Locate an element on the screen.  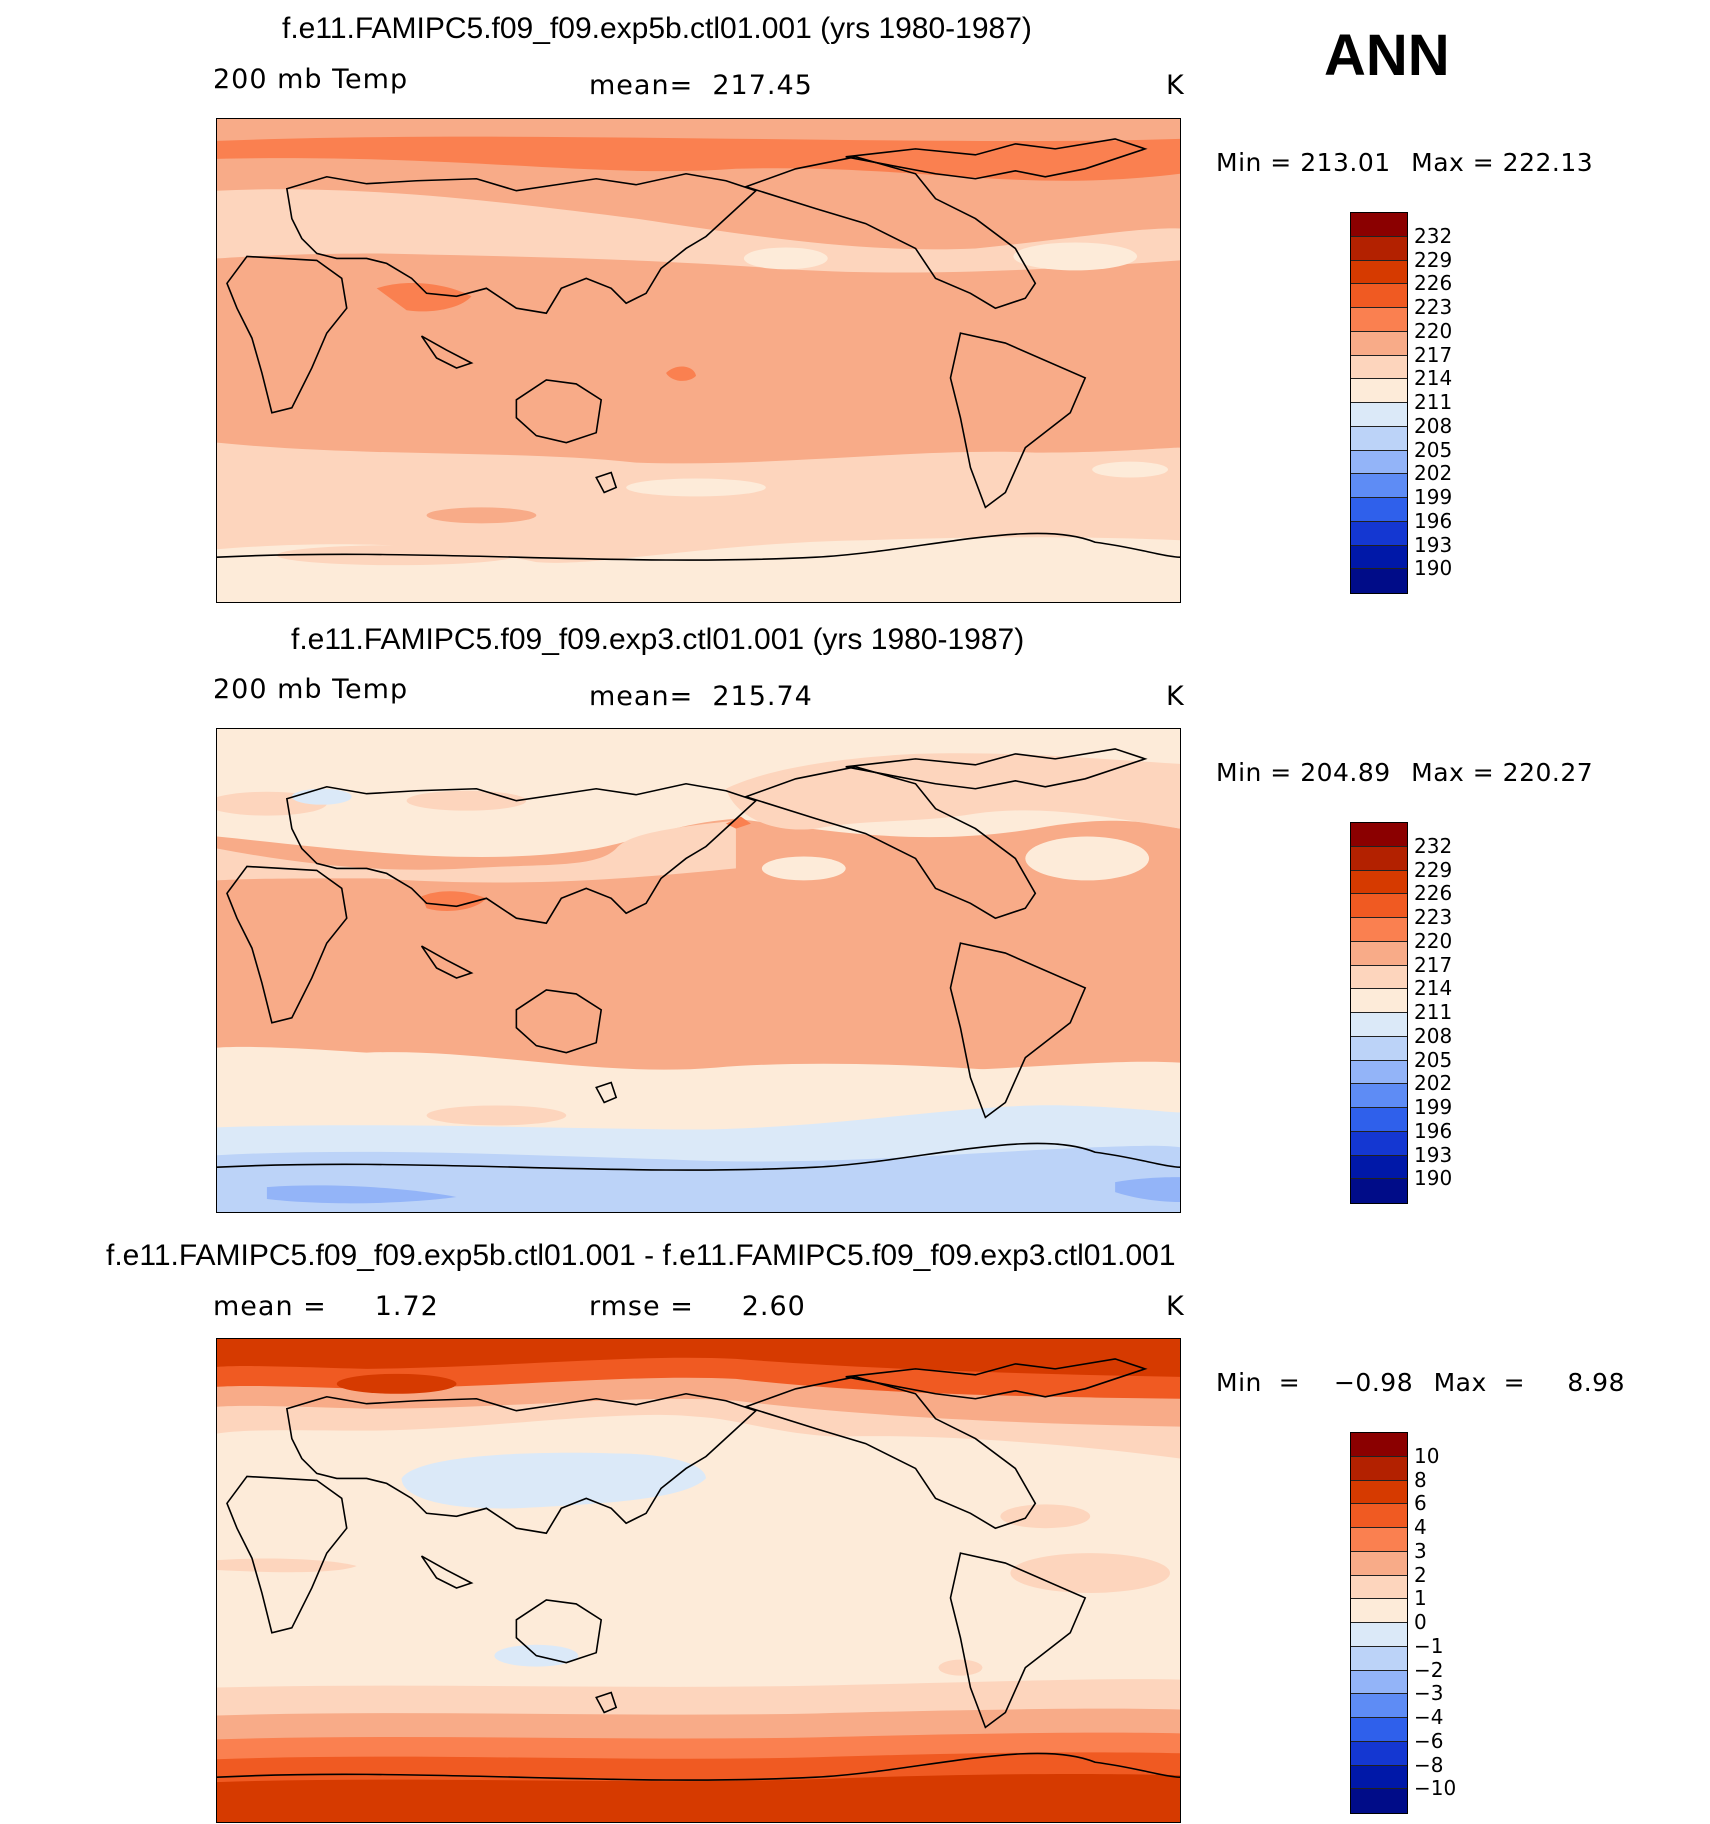
panel-1-colorbar-label: 232 is located at coordinates (1433, 235).